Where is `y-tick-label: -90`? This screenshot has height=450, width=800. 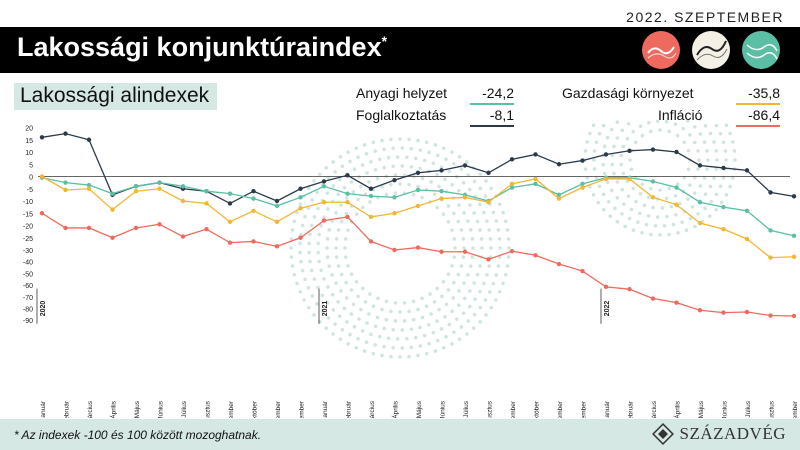
y-tick-label: -90 is located at coordinates (28, 321).